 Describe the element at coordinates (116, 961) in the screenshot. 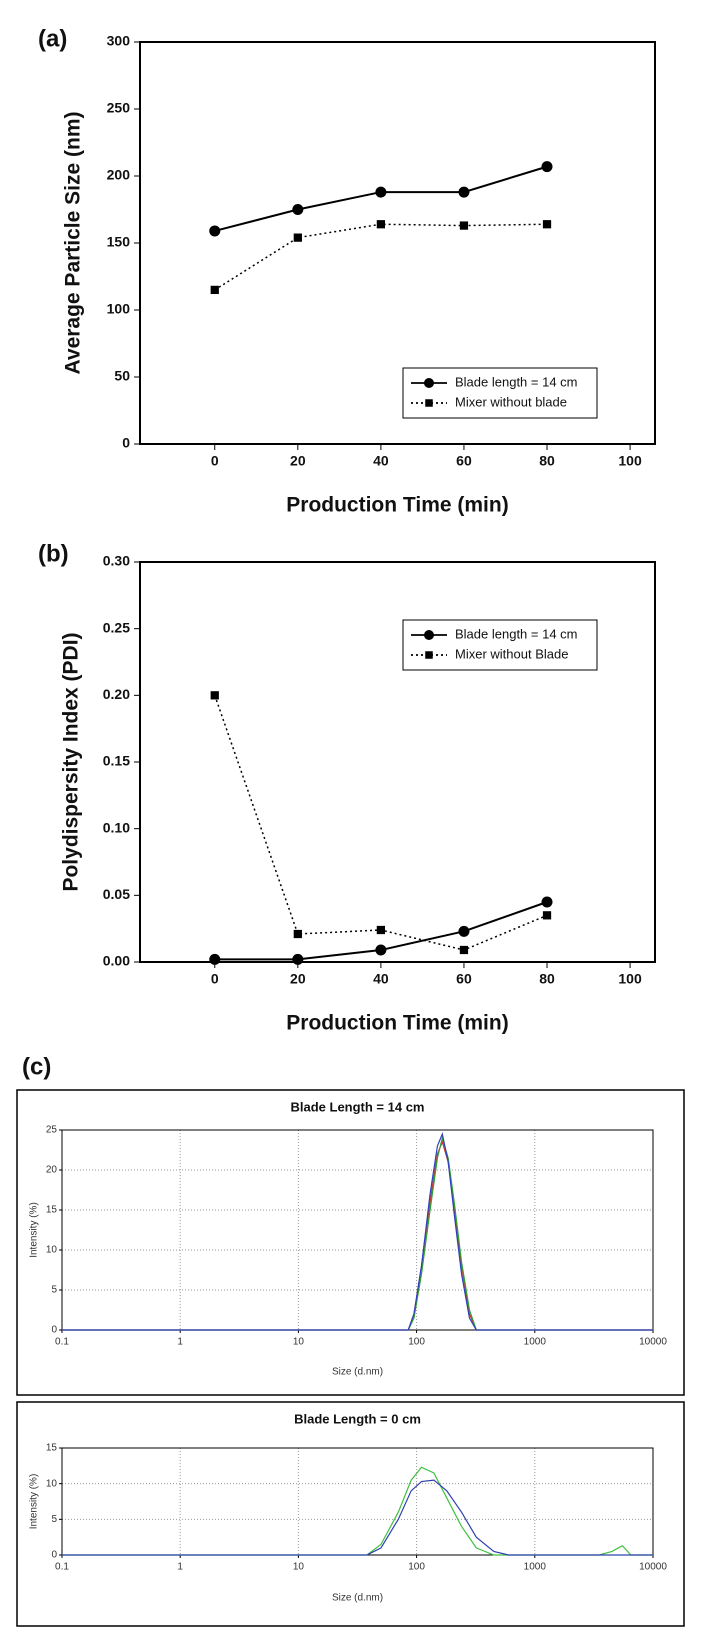

I see `y-tick-label: 0.00` at that location.